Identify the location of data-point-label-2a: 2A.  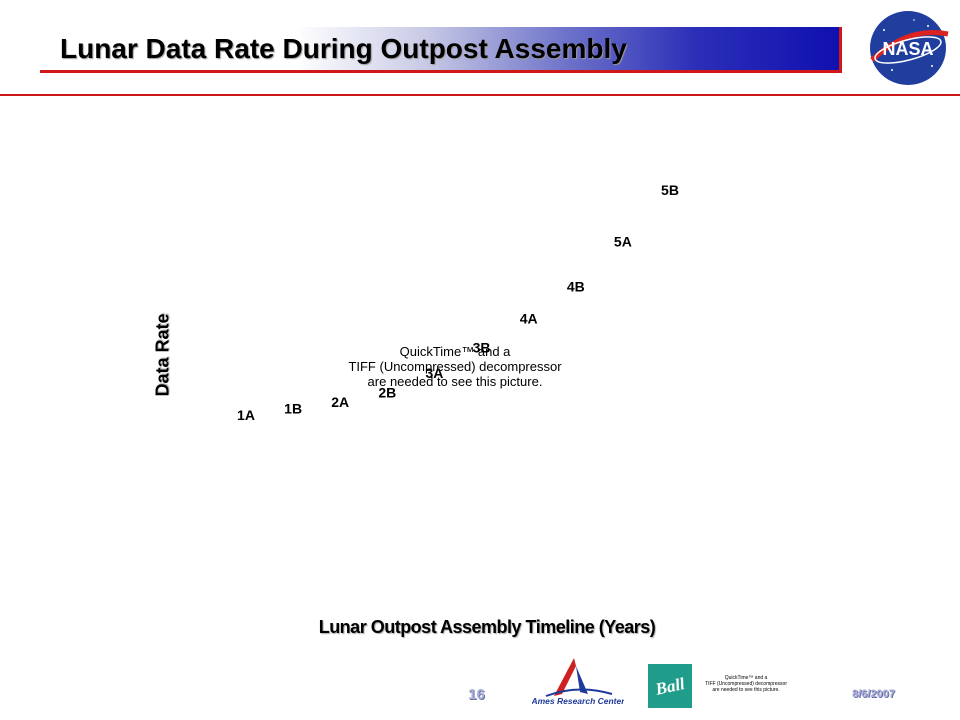
(340, 402).